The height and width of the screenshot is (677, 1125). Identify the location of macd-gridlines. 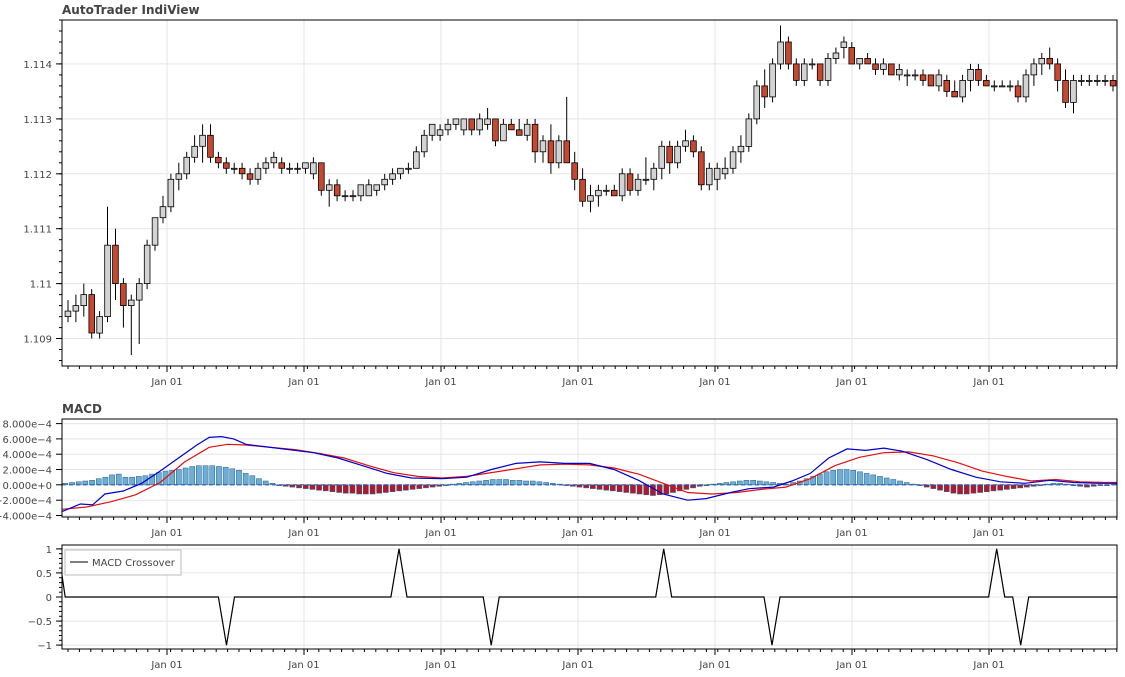
(589, 468).